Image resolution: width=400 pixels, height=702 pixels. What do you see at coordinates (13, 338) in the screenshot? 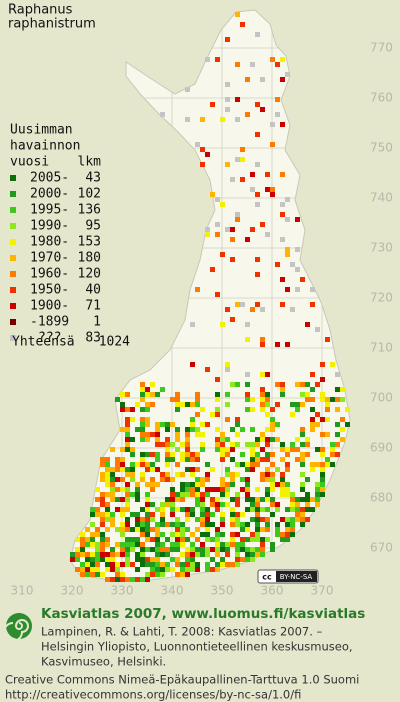
I see `legend-swatch` at bounding box center [13, 338].